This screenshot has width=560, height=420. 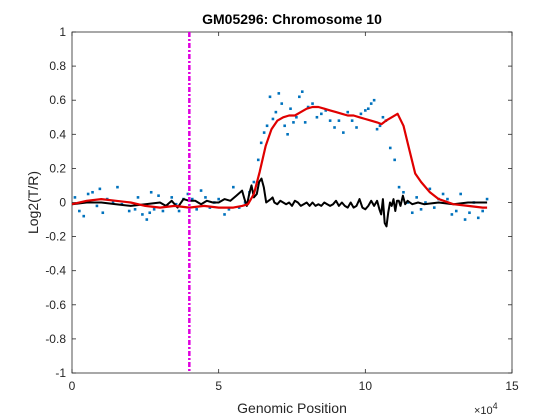 What do you see at coordinates (57, 134) in the screenshot?
I see `y-tick-label: 0.4` at bounding box center [57, 134].